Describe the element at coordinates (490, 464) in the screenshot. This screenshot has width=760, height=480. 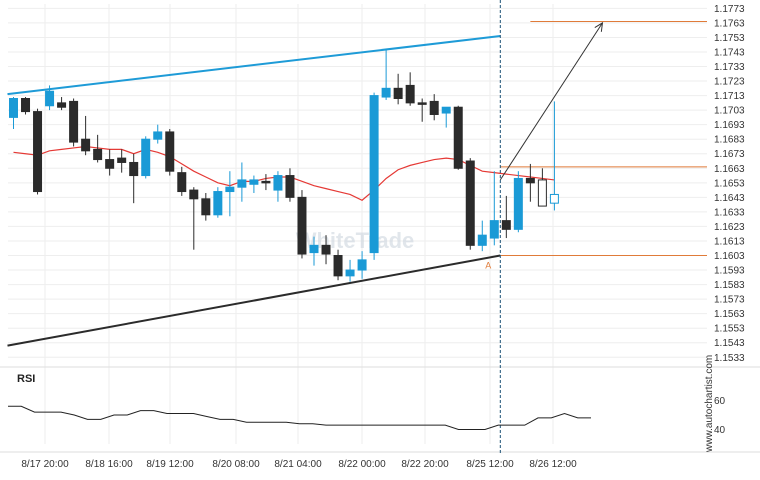
I see `x-tick-label: 8/25 12:00` at that location.